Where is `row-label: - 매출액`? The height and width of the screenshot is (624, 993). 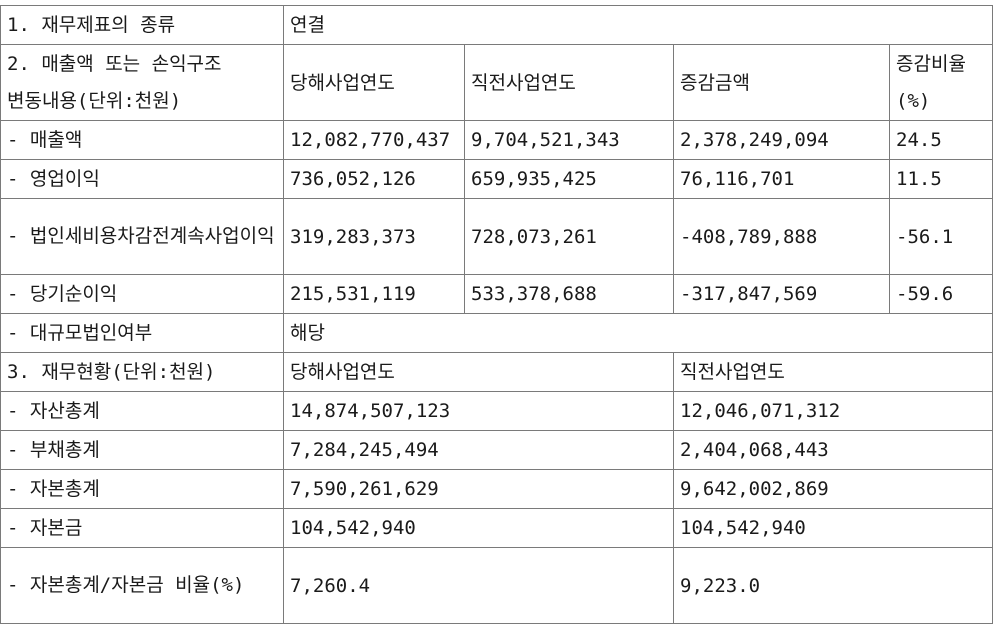 row-label: - 매출액 is located at coordinates (142, 140).